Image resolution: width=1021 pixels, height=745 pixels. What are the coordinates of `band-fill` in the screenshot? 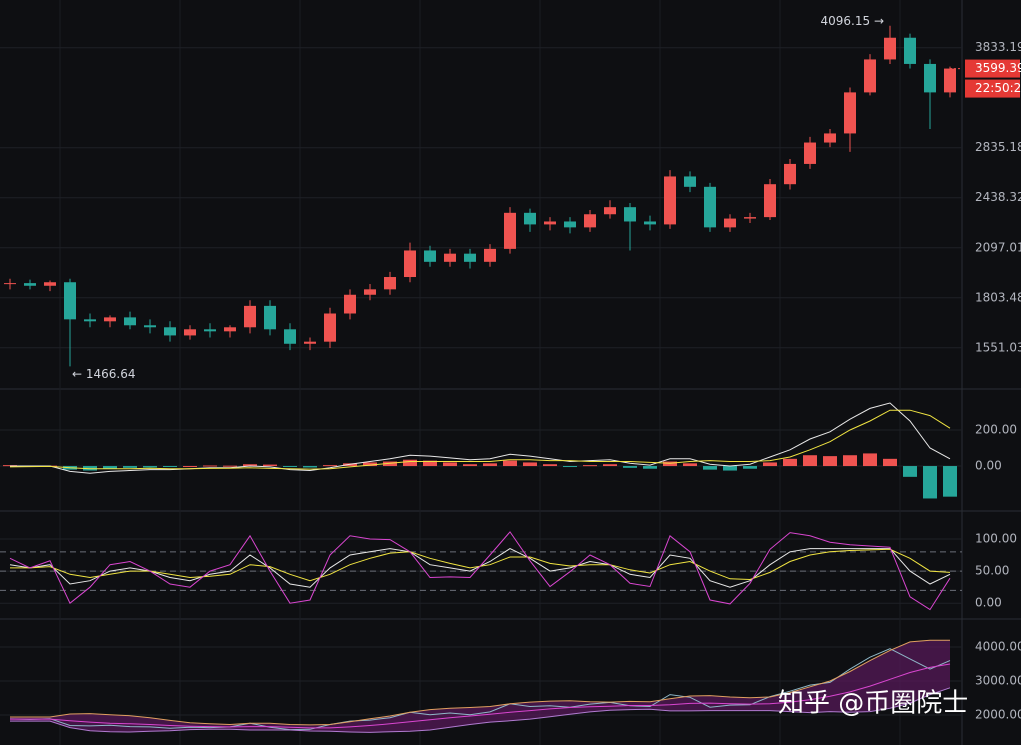 It's located at (480, 686).